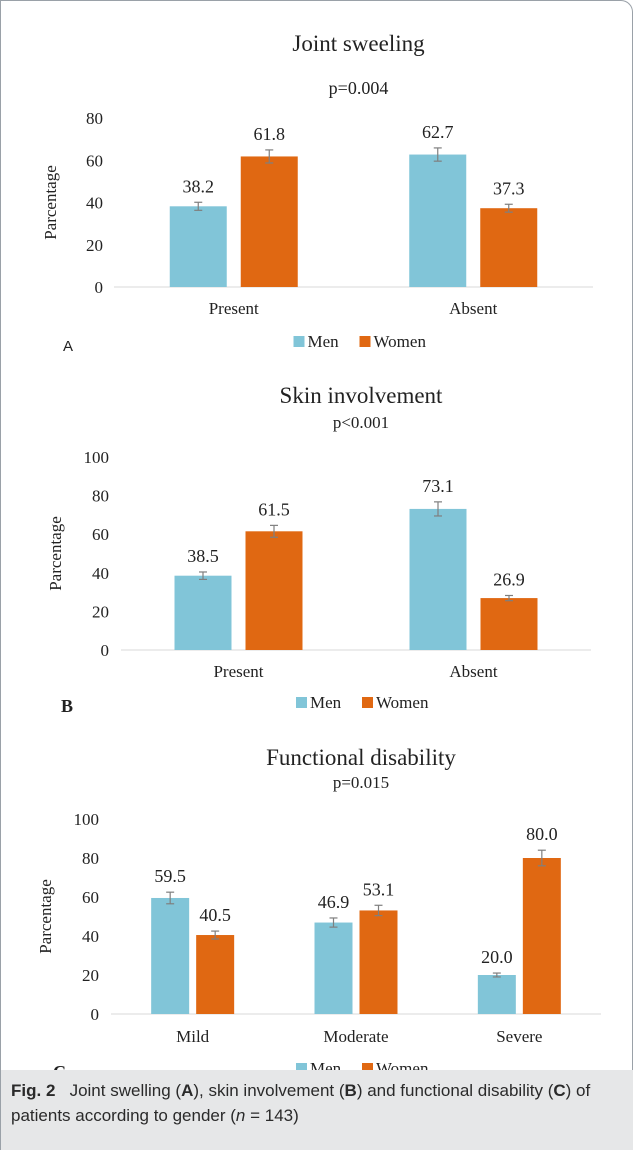 This screenshot has width=635, height=1151. Describe the element at coordinates (438, 132) in the screenshot. I see `data-label: 62.7` at that location.